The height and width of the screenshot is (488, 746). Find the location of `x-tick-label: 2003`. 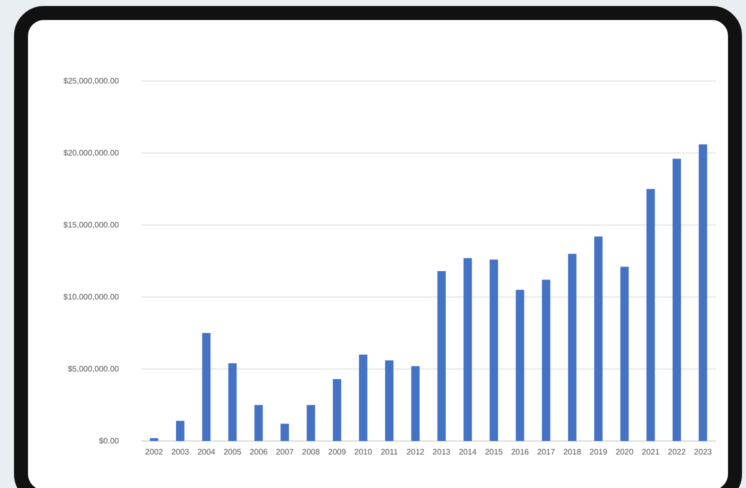

x-tick-label: 2003 is located at coordinates (180, 452).